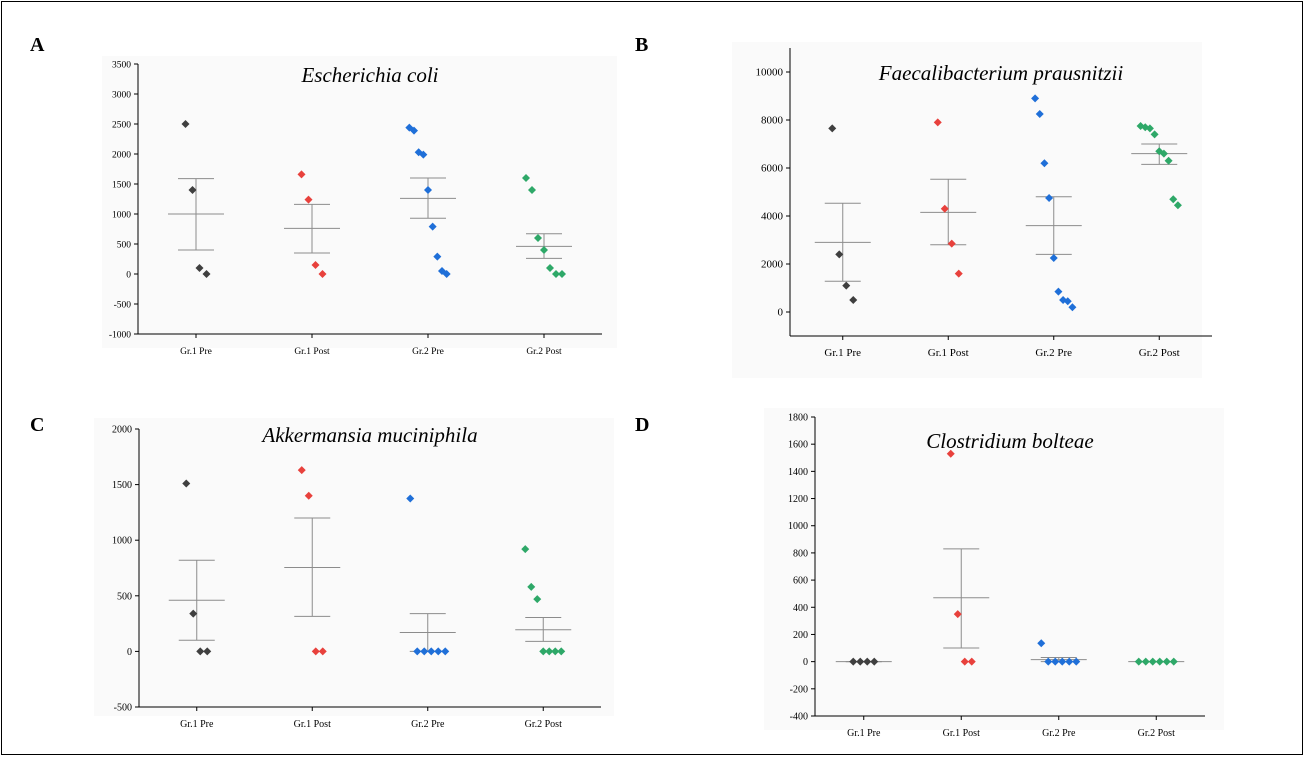  What do you see at coordinates (428, 352) in the screenshot?
I see `p0-x-tick-label-gr-2-pre: Gr.2 Pre` at bounding box center [428, 352].